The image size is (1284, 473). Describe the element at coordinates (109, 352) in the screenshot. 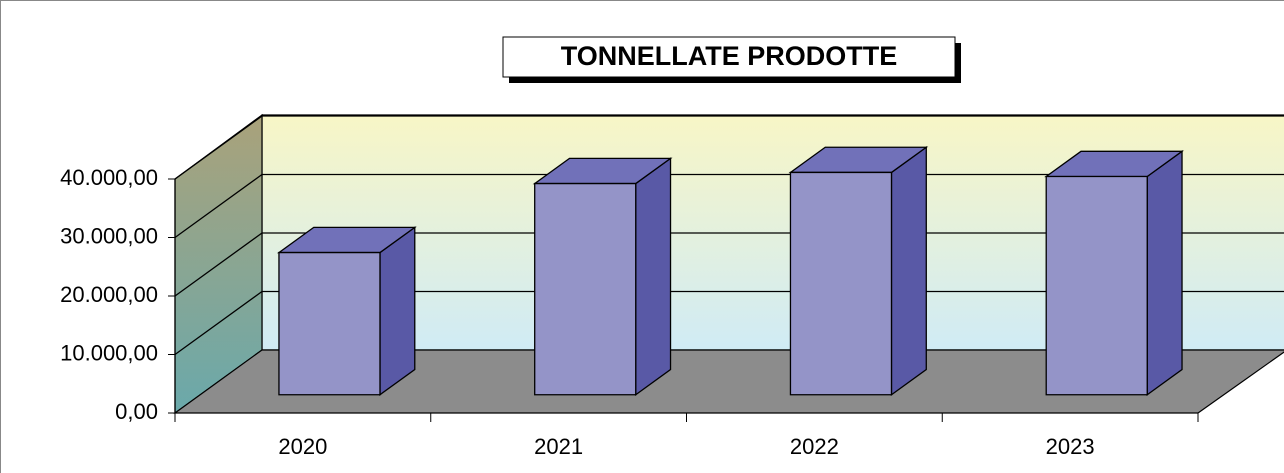

I see `y-tick-label: 10.000,00` at that location.